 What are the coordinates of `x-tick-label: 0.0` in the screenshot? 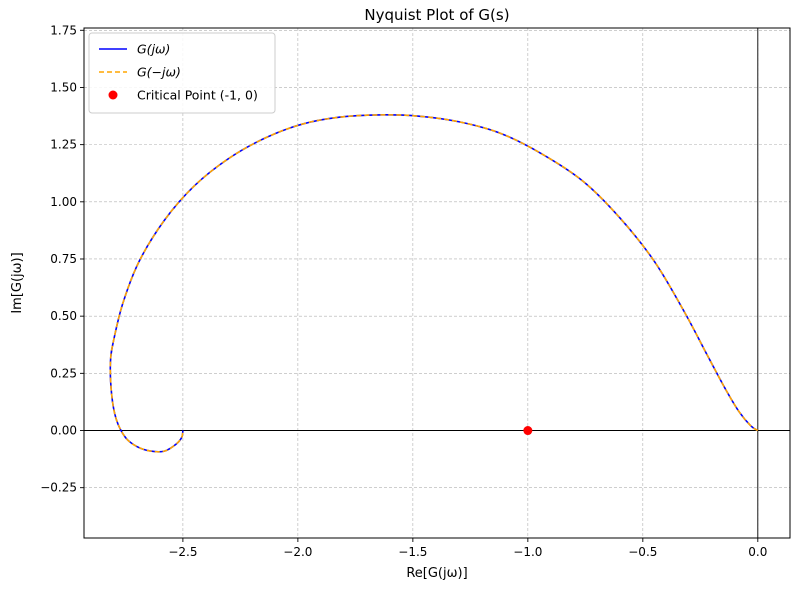 It's located at (757, 552).